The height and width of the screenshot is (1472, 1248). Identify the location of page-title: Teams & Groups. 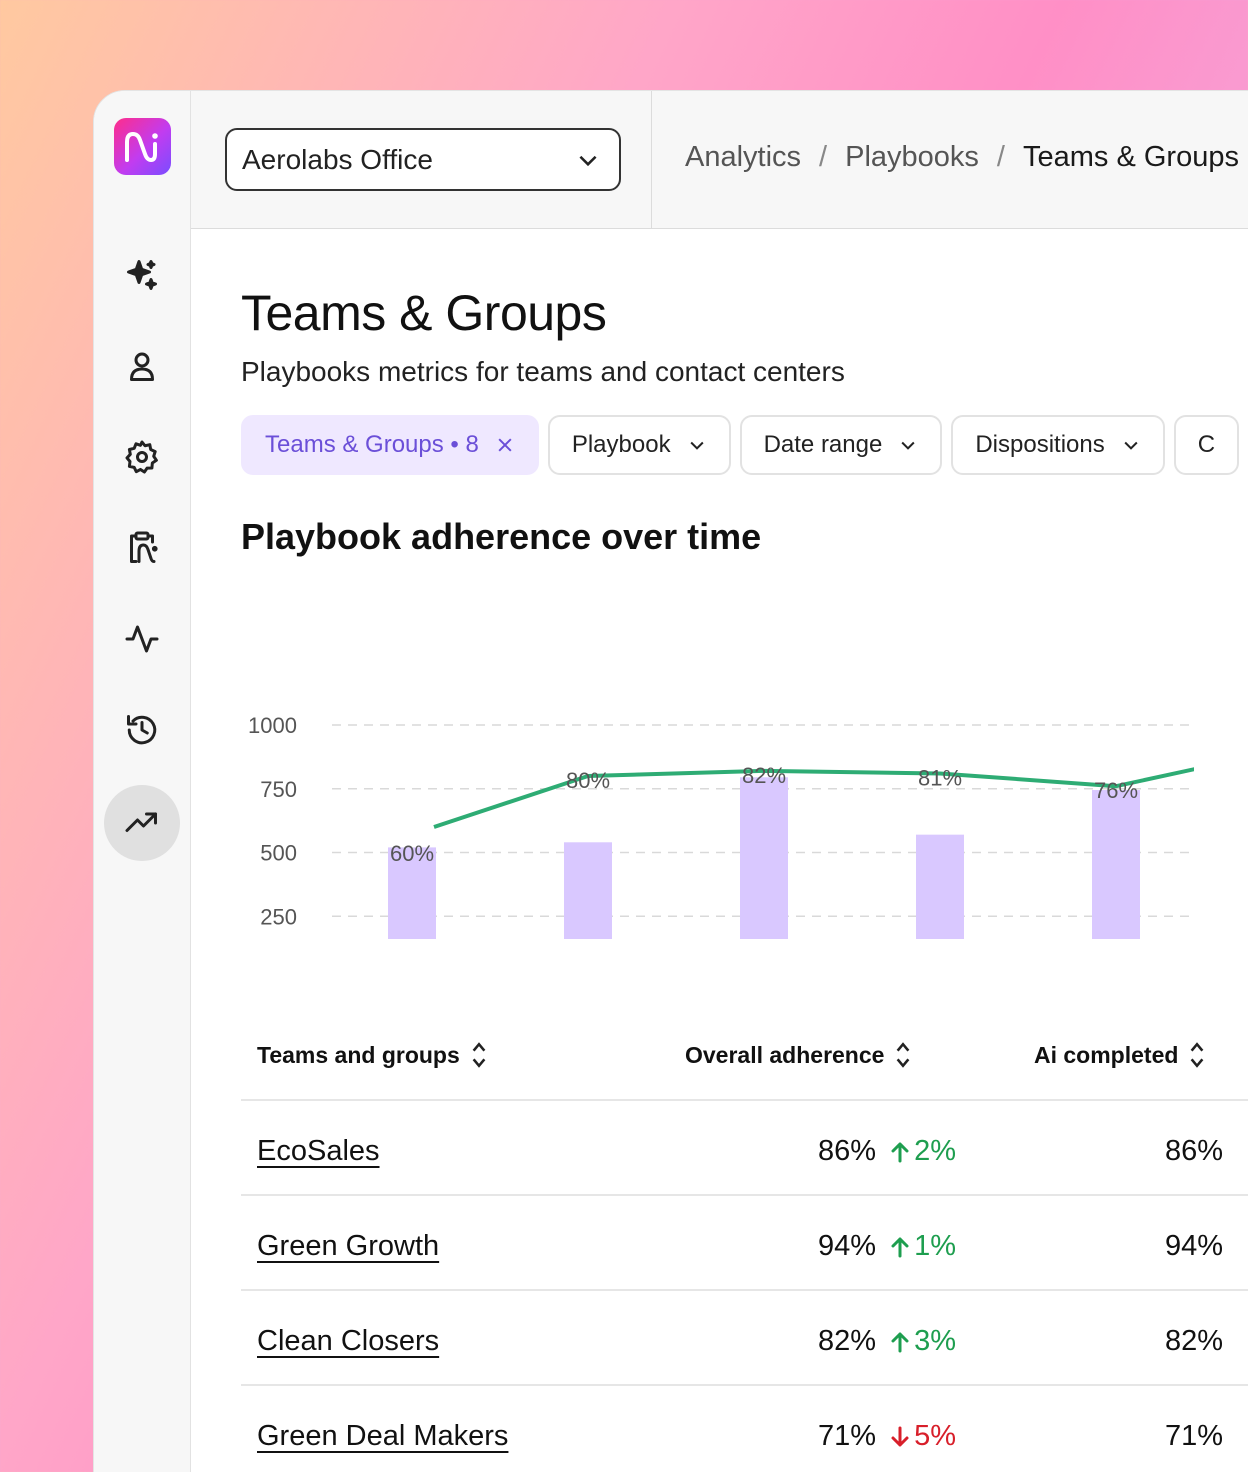
(424, 313).